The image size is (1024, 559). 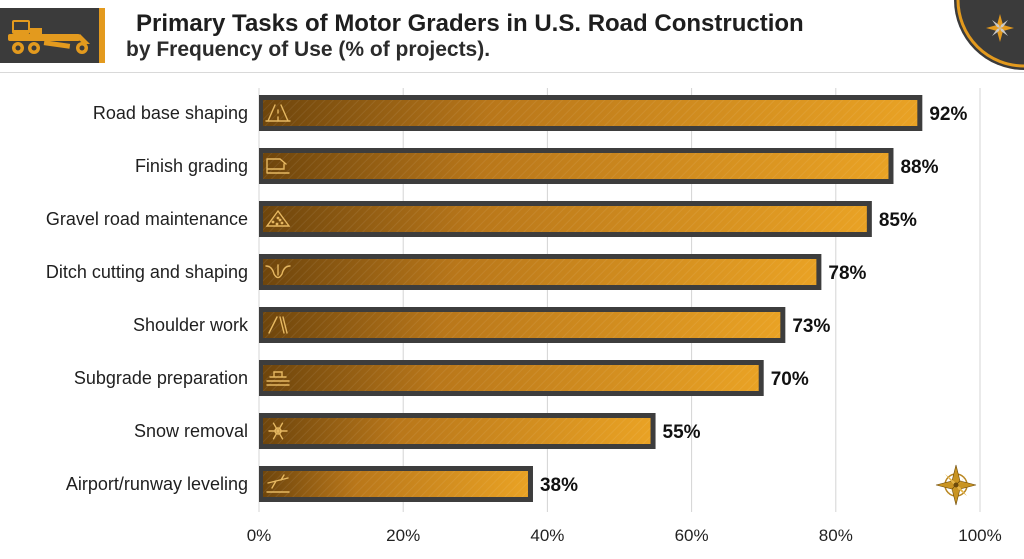 What do you see at coordinates (170, 113) in the screenshot?
I see `category-label: Road base shaping` at bounding box center [170, 113].